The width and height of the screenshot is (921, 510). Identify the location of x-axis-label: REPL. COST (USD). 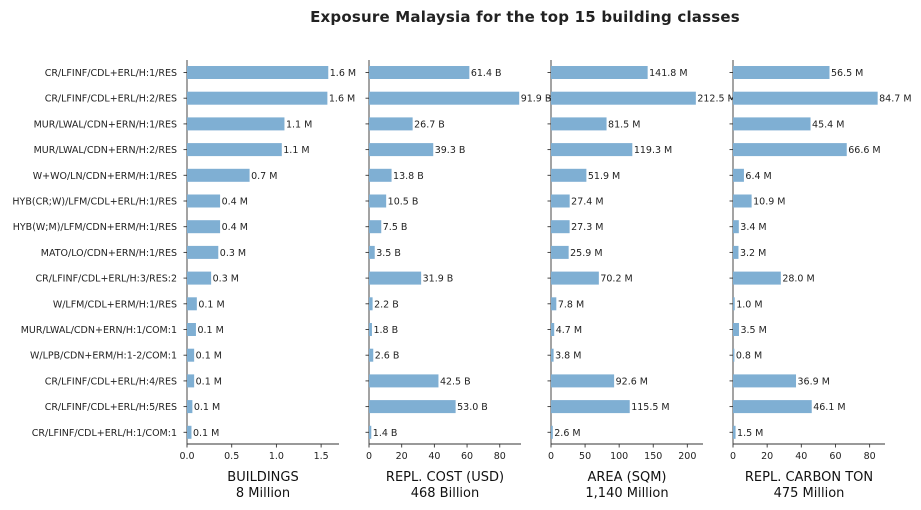
(445, 477).